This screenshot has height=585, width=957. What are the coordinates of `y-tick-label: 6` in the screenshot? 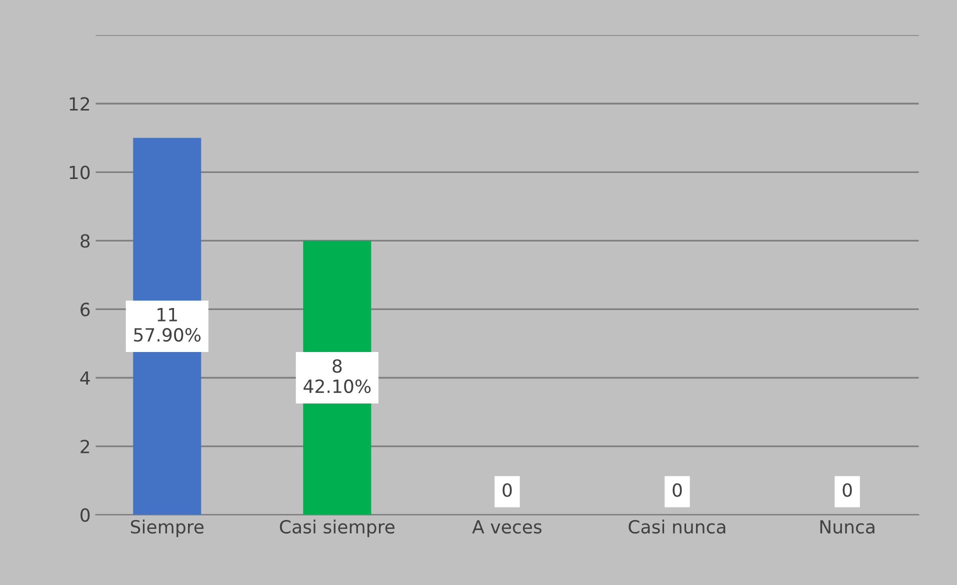 It's located at (85, 309).